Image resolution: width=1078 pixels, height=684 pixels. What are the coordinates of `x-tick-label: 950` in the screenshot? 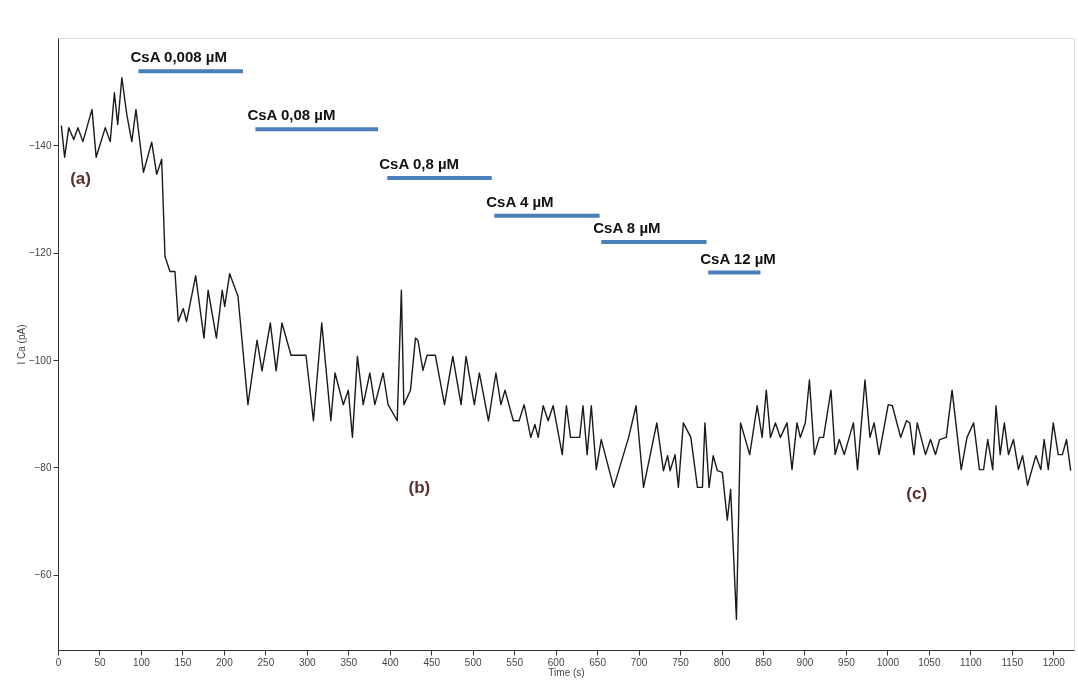 It's located at (847, 662).